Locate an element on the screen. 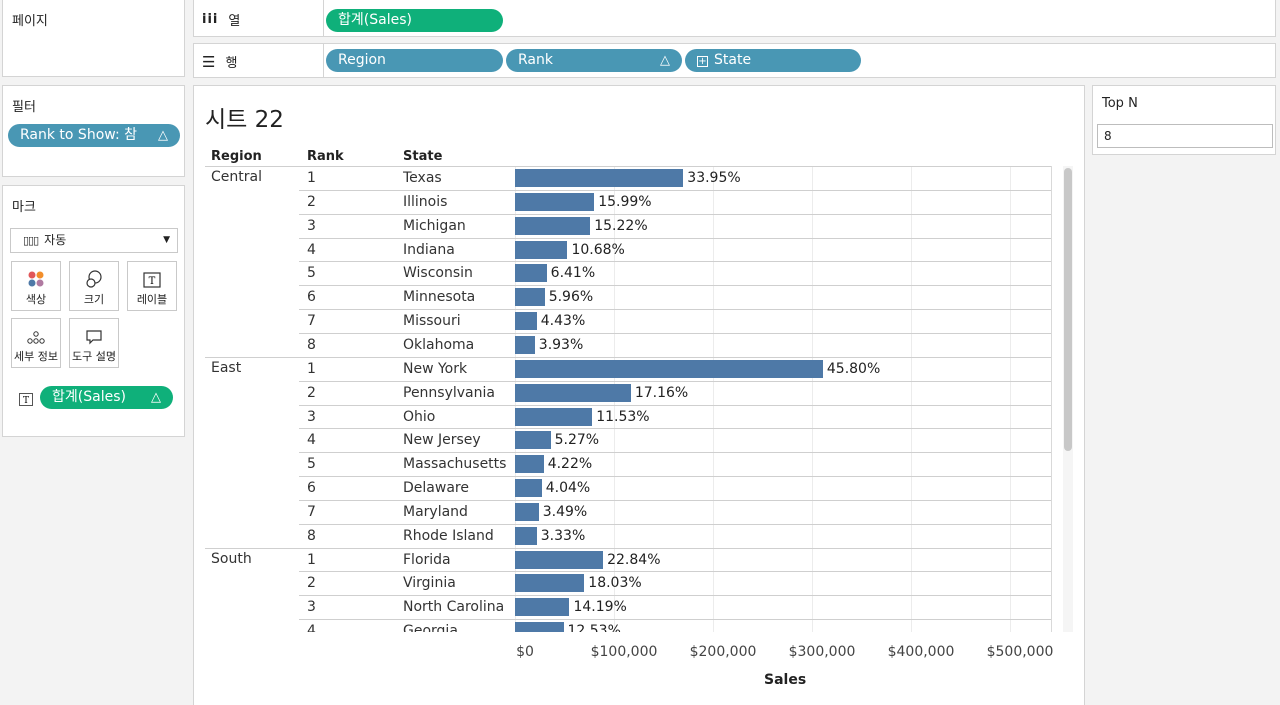  region-label: Central is located at coordinates (236, 177).